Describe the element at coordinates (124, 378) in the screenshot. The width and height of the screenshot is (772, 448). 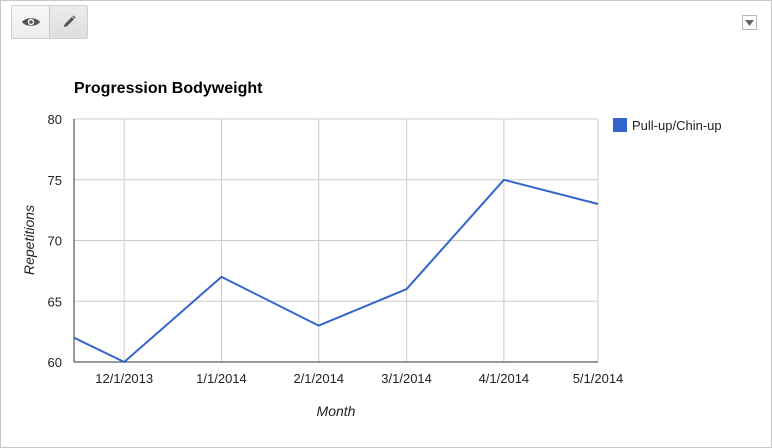
I see `x-tick-label: 12/1/2013` at that location.